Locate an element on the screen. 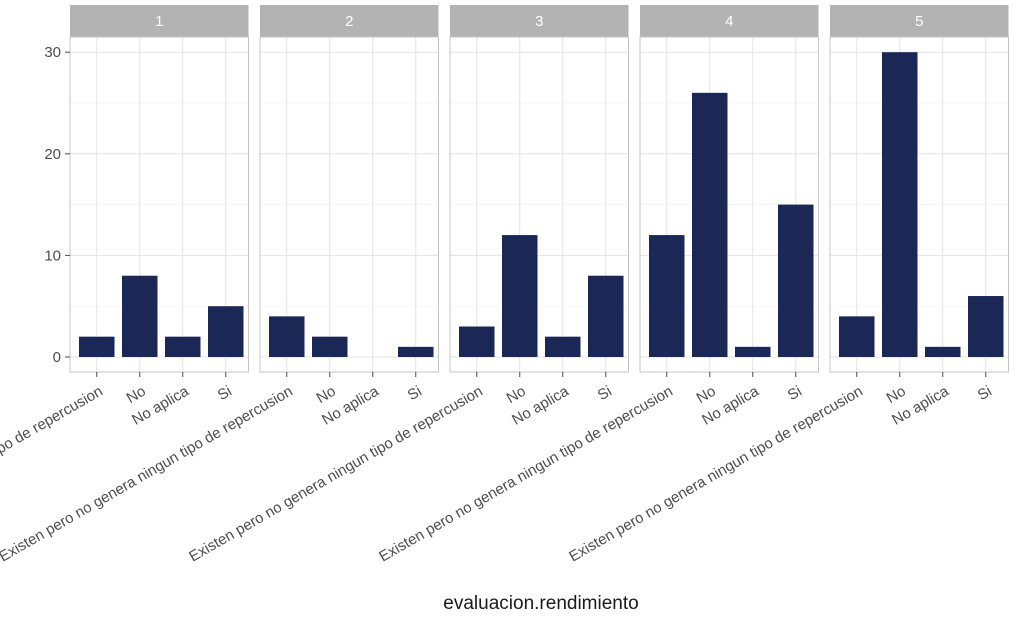 This screenshot has height=624, width=1024. y-axis: 0 10 20 30 is located at coordinates (57, 205).